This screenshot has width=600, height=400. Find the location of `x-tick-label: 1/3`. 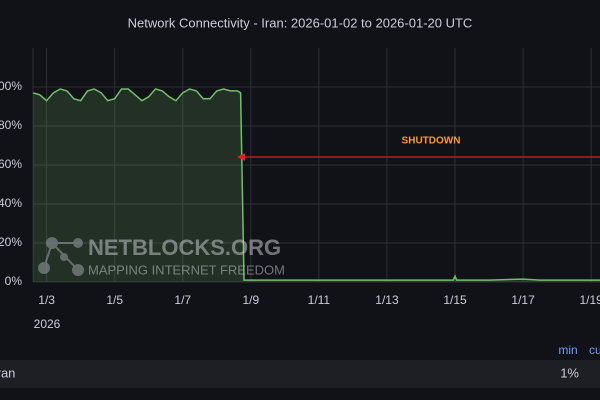

x-tick-label: 1/3 is located at coordinates (46, 300).